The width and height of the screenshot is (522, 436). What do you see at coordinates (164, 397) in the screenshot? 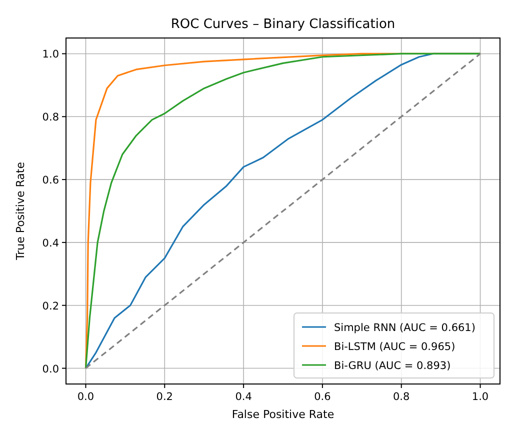
I see `x-tick-label: 0.2` at bounding box center [164, 397].